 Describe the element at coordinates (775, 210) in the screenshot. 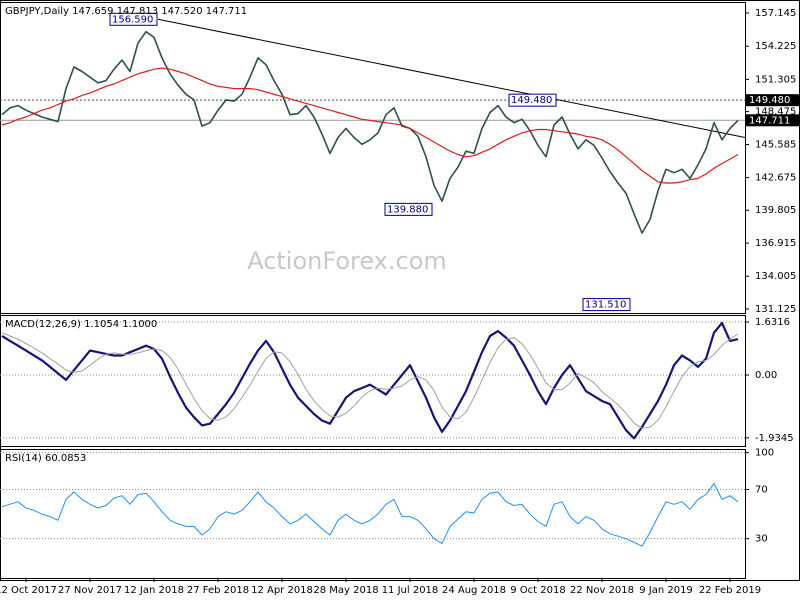

I see `y-tick-label: 139.805` at that location.